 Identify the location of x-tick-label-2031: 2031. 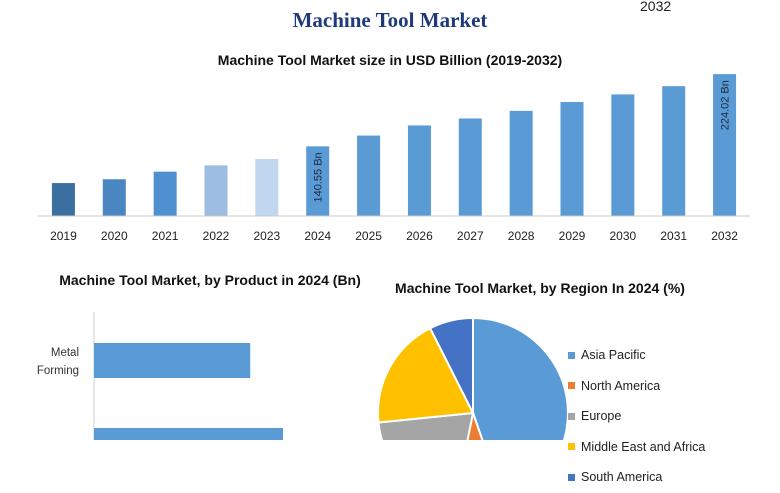
(673, 236).